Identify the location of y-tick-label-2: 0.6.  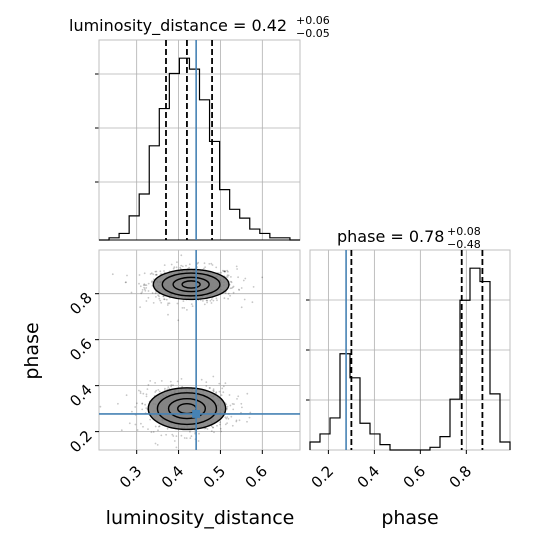
(81, 350).